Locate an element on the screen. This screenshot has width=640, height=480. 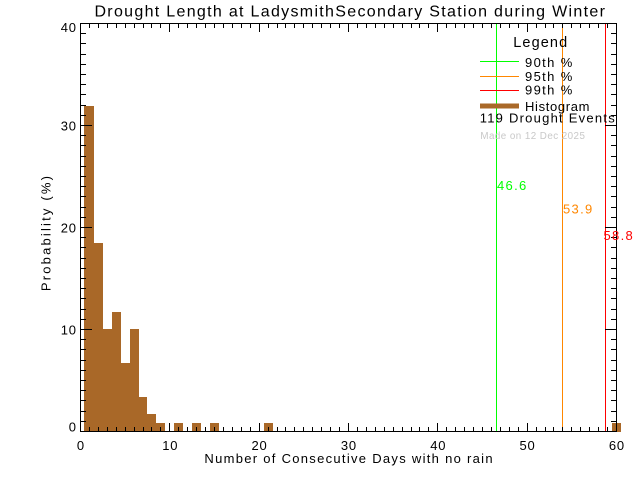
svg-text: 90th % is located at coordinates (549, 62).